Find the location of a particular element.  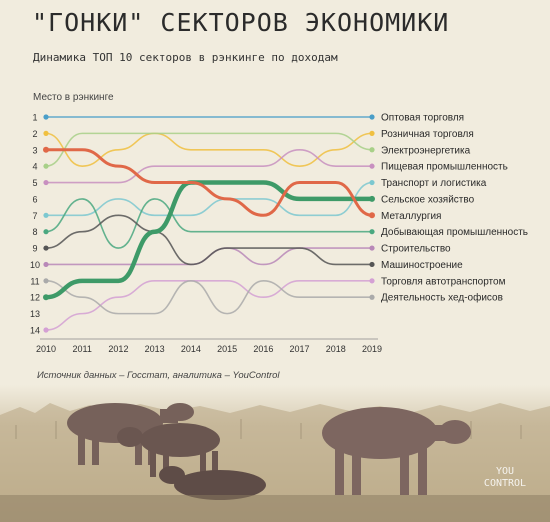

y-tick-label: 3 is located at coordinates (34, 150).